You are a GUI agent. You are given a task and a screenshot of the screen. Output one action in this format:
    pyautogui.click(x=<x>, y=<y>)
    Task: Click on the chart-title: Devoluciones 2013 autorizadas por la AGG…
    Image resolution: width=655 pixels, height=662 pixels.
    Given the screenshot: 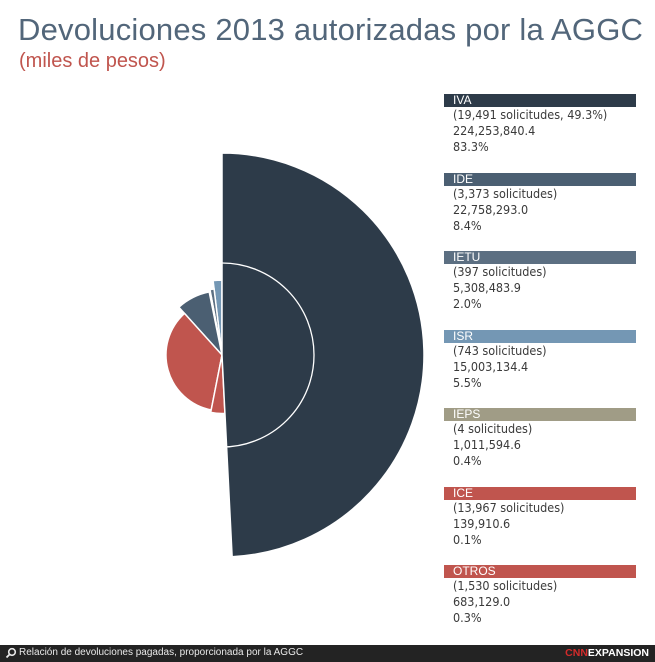 What is the action you would take?
    pyautogui.click(x=331, y=29)
    